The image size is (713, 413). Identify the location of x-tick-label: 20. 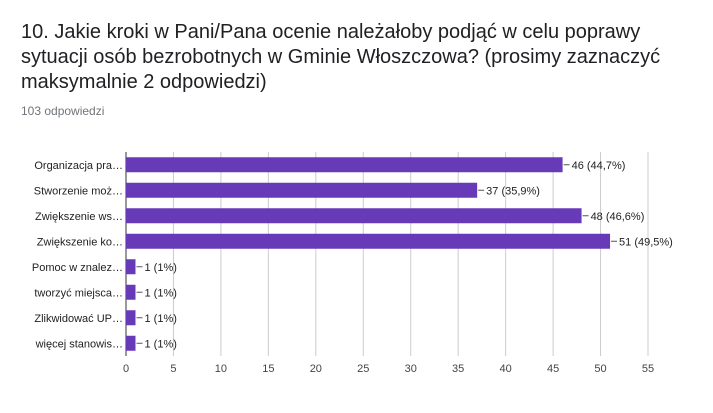
(316, 369).